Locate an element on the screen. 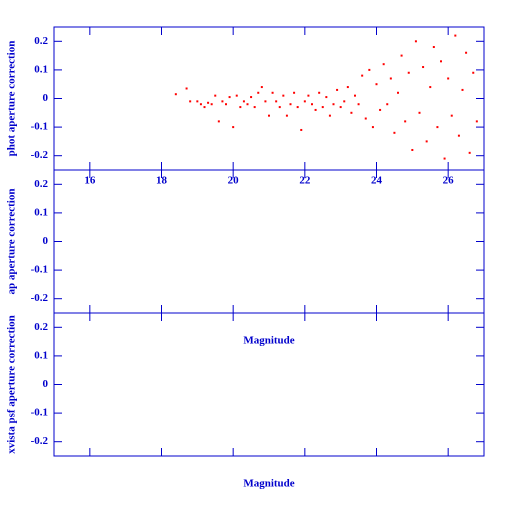 This screenshot has width=512, height=512. x-tick-label: 20 is located at coordinates (234, 181).